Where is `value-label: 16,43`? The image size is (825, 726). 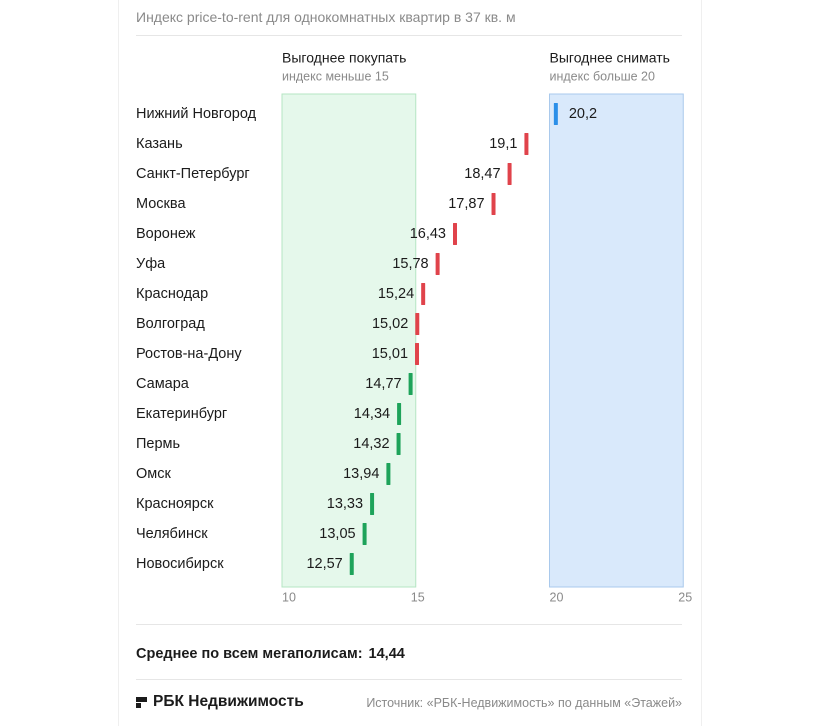 value-label: 16,43 is located at coordinates (428, 234).